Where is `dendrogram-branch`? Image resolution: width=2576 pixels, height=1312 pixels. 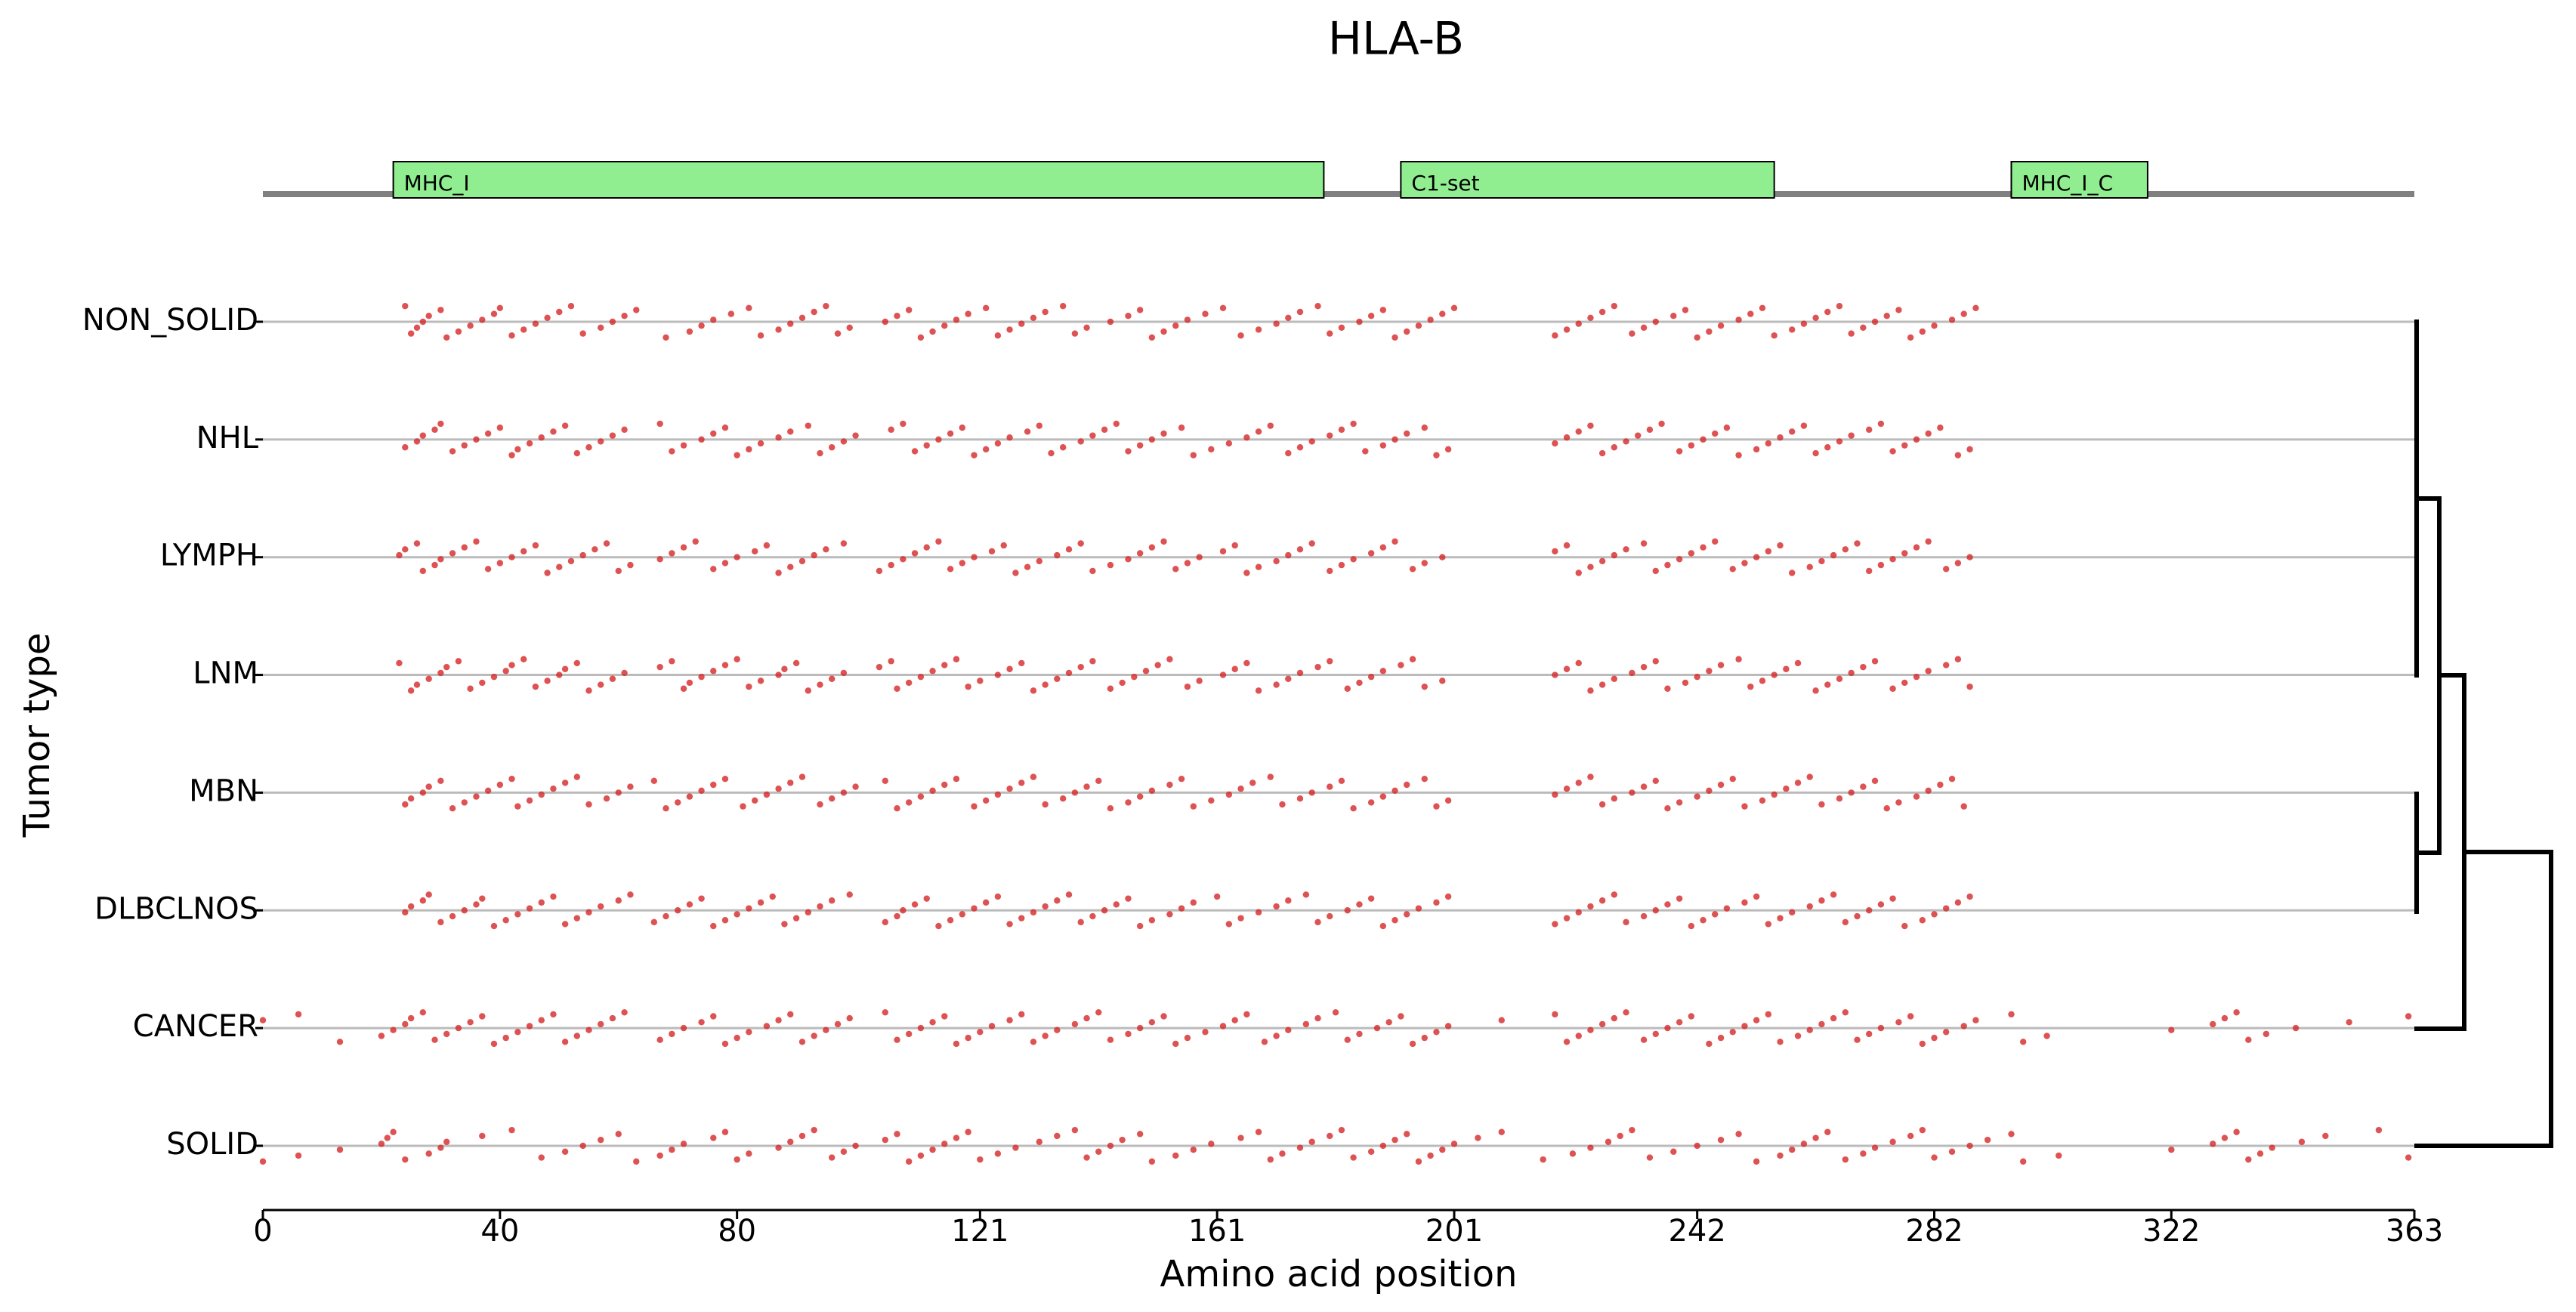
dendrogram-branch is located at coordinates (2416, 499).